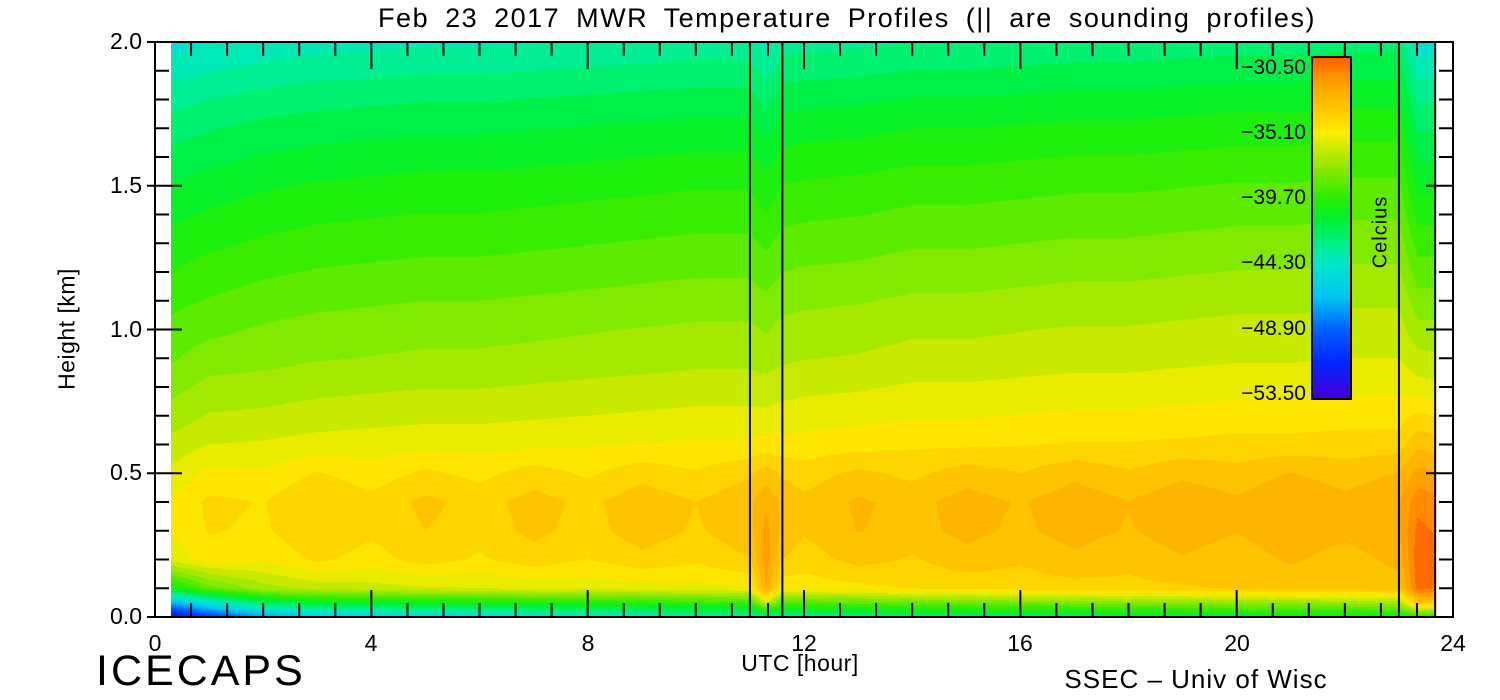 This screenshot has width=1500, height=700. What do you see at coordinates (1453, 643) in the screenshot?
I see `x-tick-label: 24` at bounding box center [1453, 643].